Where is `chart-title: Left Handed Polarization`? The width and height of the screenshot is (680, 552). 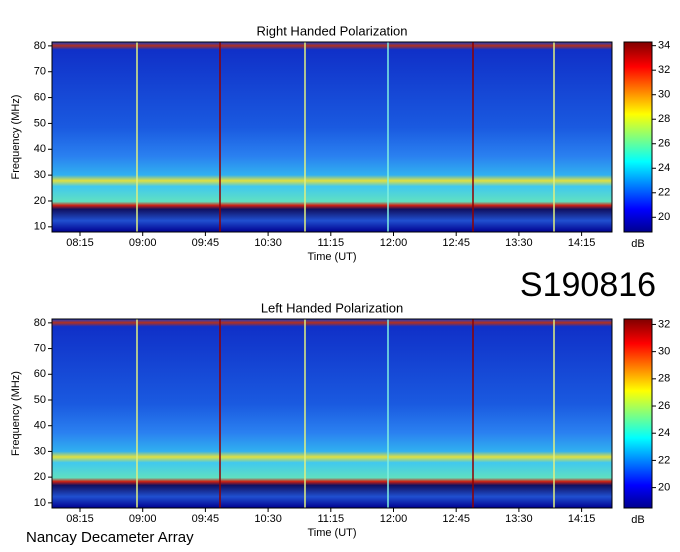 chart-title: Left Handed Polarization is located at coordinates (332, 307).